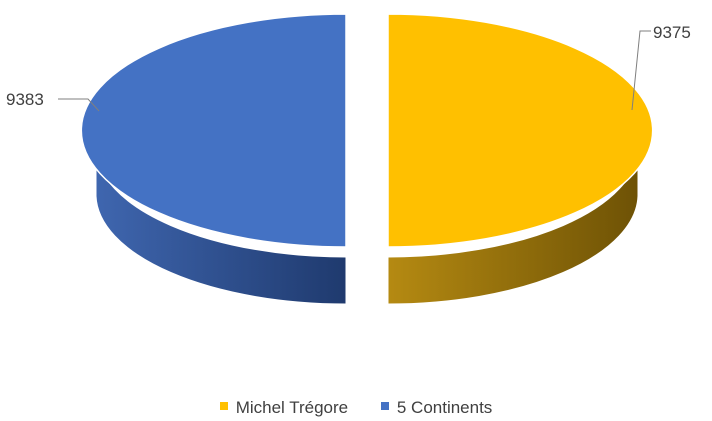 The width and height of the screenshot is (712, 421). I want to click on legend-label: Michel Trégore, so click(292, 407).